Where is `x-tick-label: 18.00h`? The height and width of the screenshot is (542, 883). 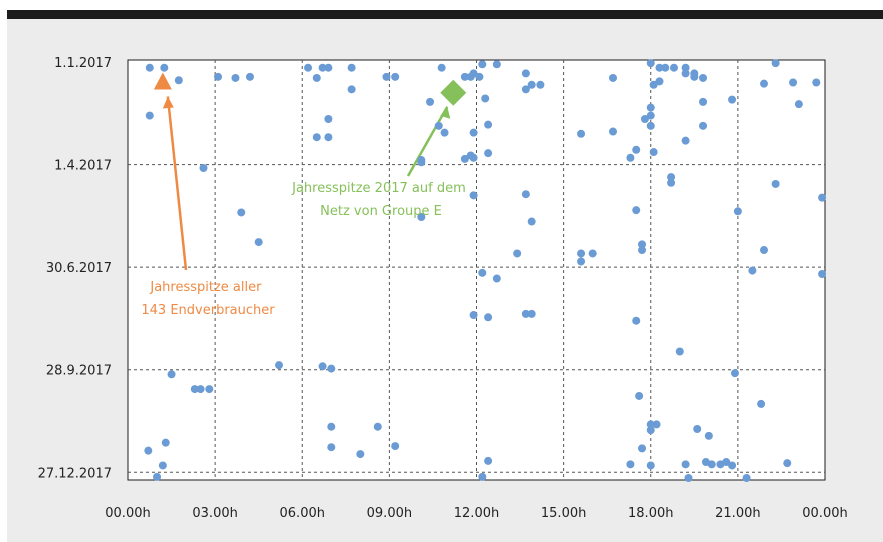
x-tick-label: 18.00h is located at coordinates (650, 513).